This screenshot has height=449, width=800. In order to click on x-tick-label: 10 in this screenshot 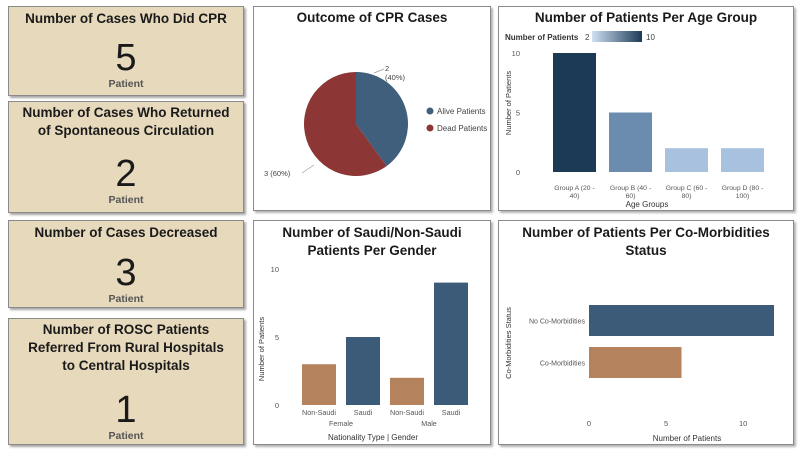, I will do `click(743, 423)`.